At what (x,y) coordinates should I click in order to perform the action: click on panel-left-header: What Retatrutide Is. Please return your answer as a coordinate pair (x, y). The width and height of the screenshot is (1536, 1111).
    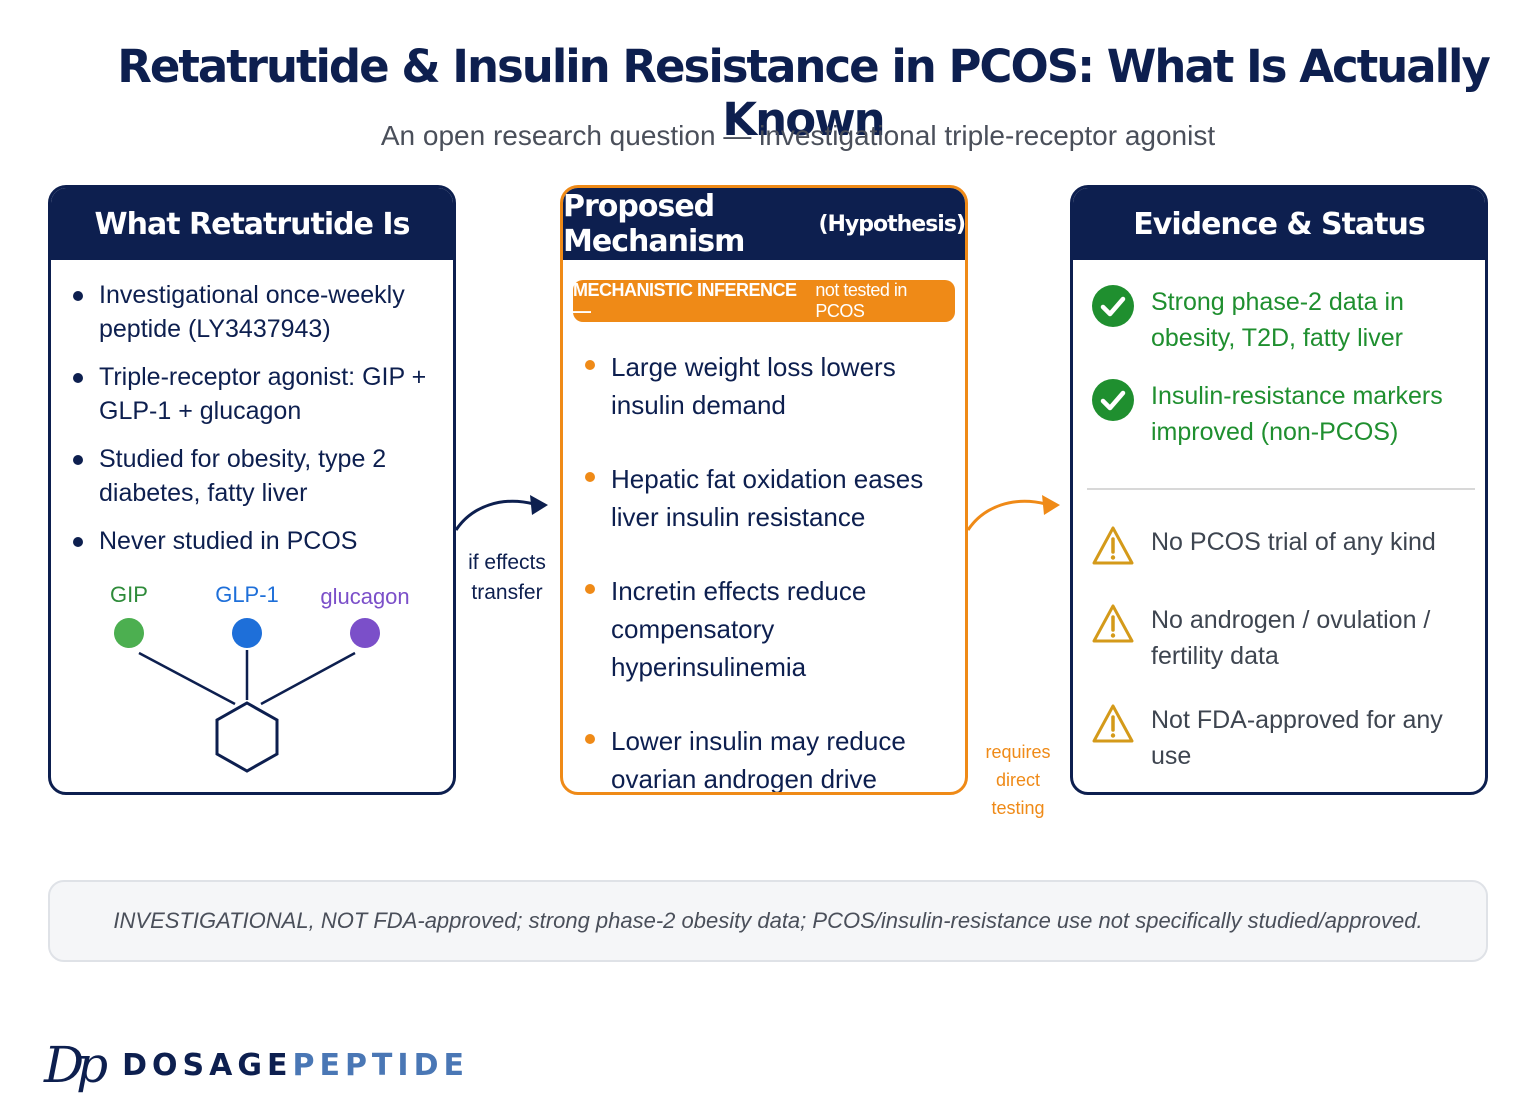
    Looking at the image, I should click on (252, 224).